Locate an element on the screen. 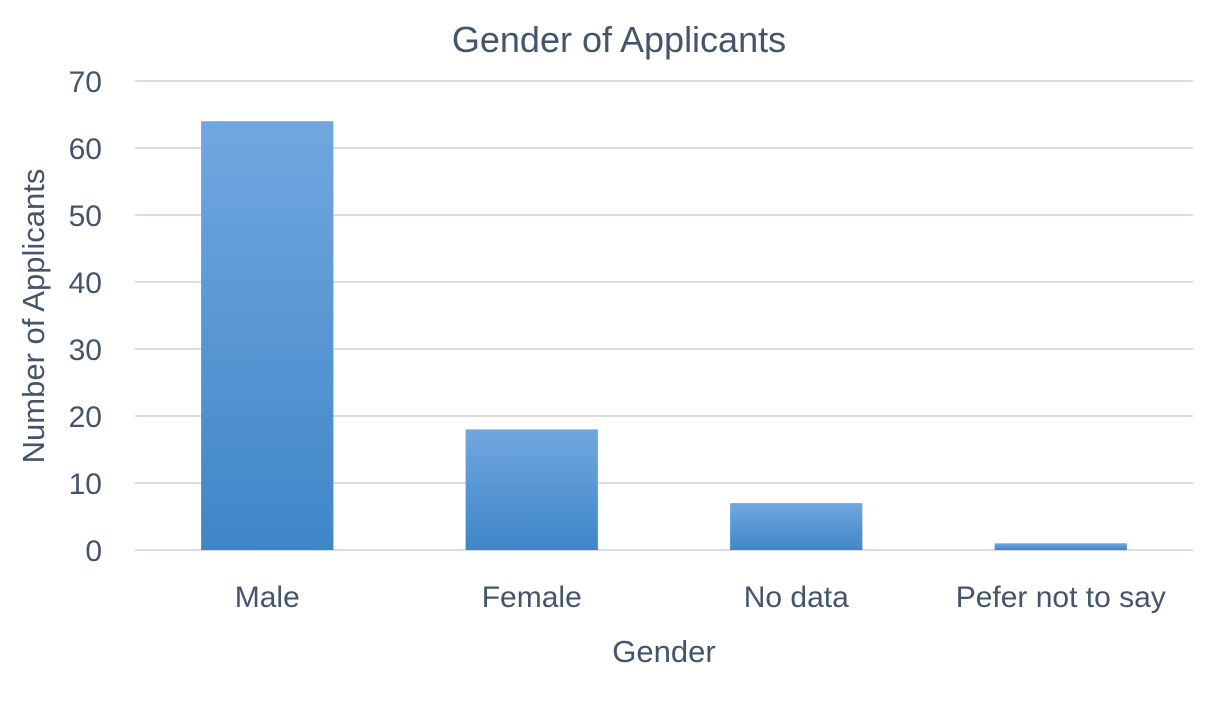 The height and width of the screenshot is (711, 1228). x-tick-label: Female is located at coordinates (532, 597).